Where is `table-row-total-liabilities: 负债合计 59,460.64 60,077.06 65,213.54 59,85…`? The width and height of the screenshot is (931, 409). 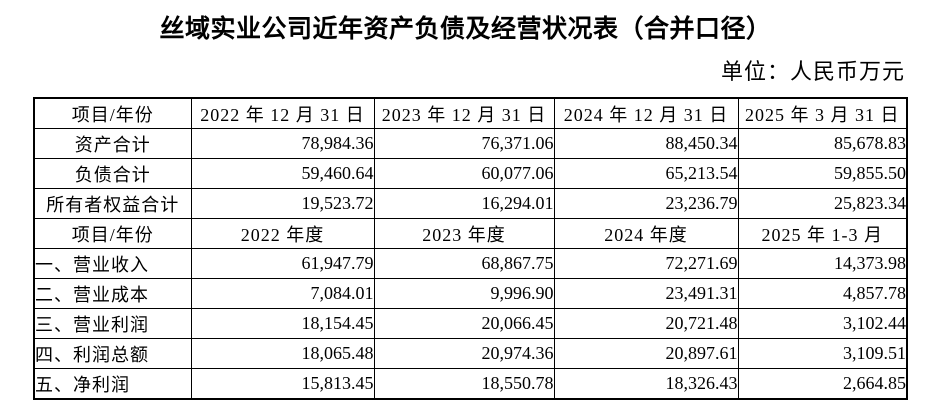 table-row-total-liabilities: 负债合计 59,460.64 60,077.06 65,213.54 59,85… is located at coordinates (470, 173).